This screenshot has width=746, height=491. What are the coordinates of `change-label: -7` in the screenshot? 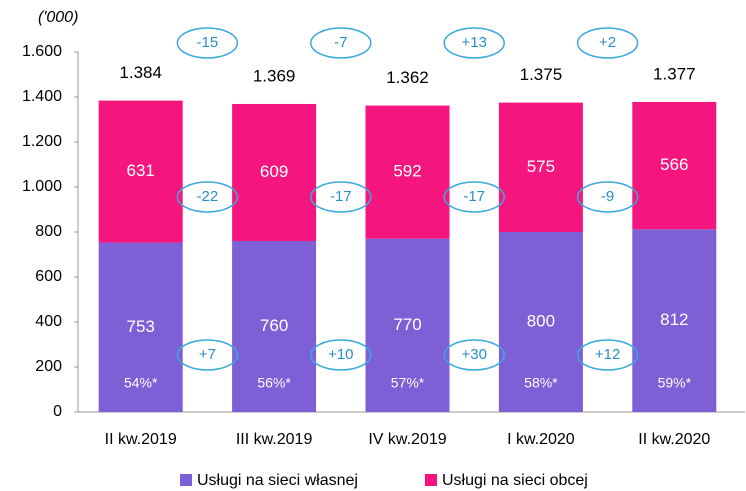 It's located at (340, 42).